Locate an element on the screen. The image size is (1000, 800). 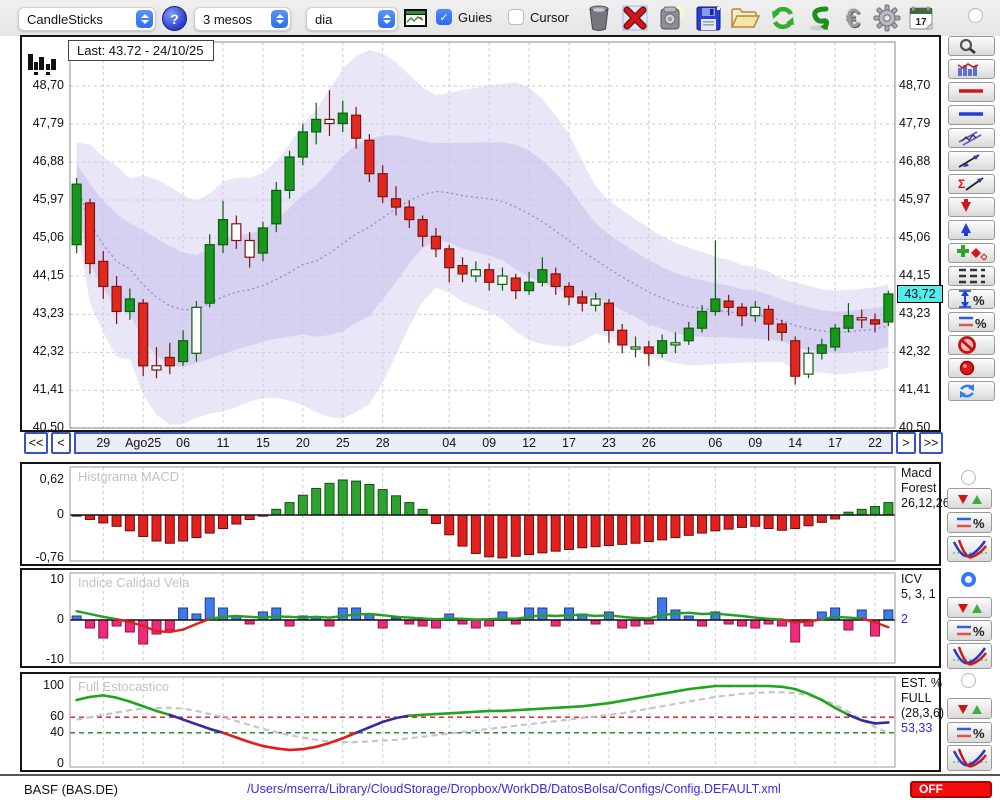
stoch-name: EST. % is located at coordinates (921, 683).